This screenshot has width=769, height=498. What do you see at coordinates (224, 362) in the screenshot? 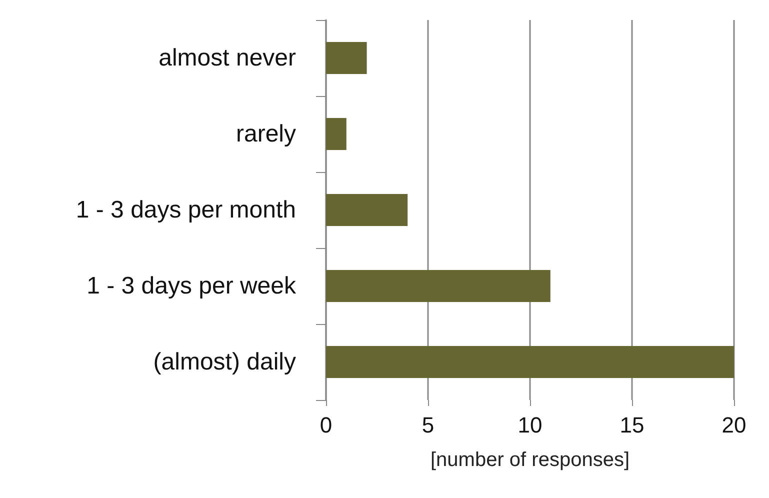
I see `y-tick-label: (almost) daily` at bounding box center [224, 362].